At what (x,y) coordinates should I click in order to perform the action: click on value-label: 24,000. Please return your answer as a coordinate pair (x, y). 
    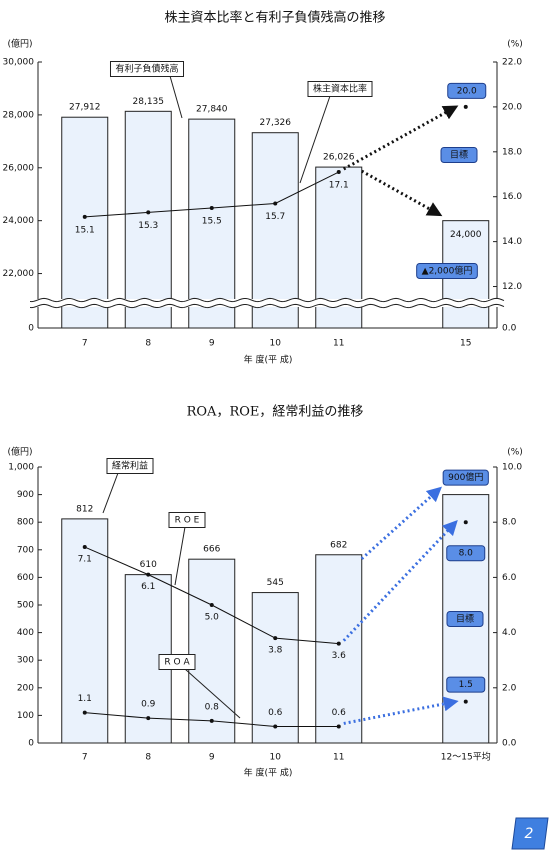
    Looking at the image, I should click on (466, 235).